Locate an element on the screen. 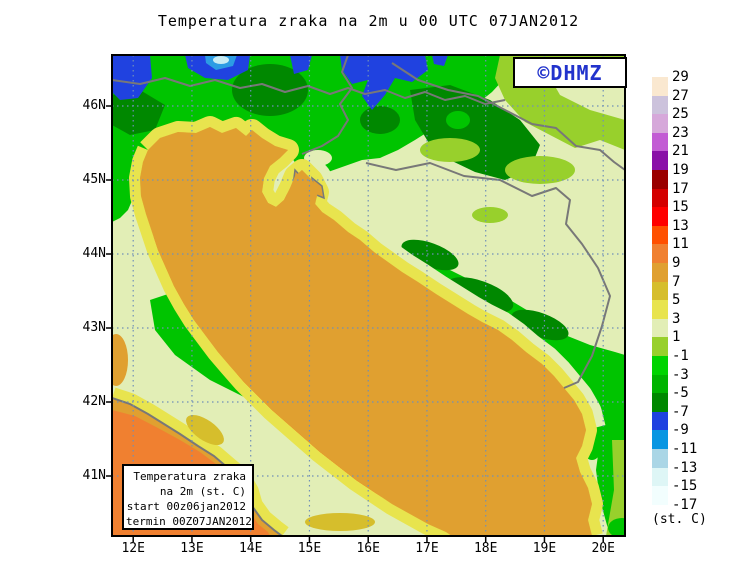 The width and height of the screenshot is (740, 582). slavonia-patch is located at coordinates (450, 150).